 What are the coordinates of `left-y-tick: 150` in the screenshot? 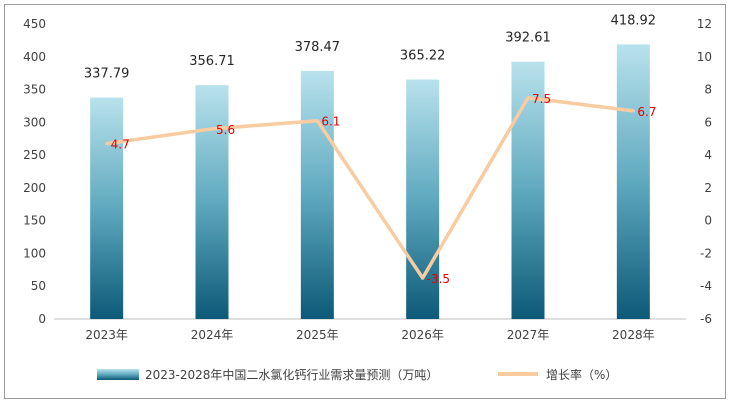 It's located at (34, 221).